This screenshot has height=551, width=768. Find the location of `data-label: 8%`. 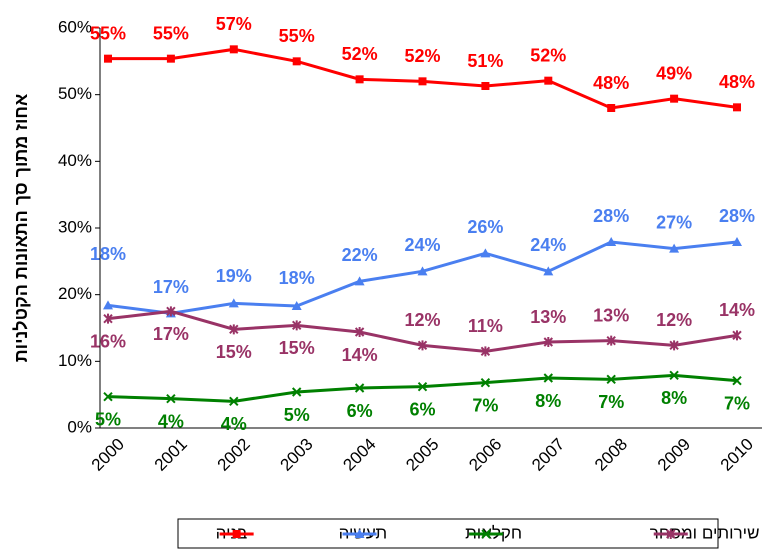

data-label: 8% is located at coordinates (548, 401).